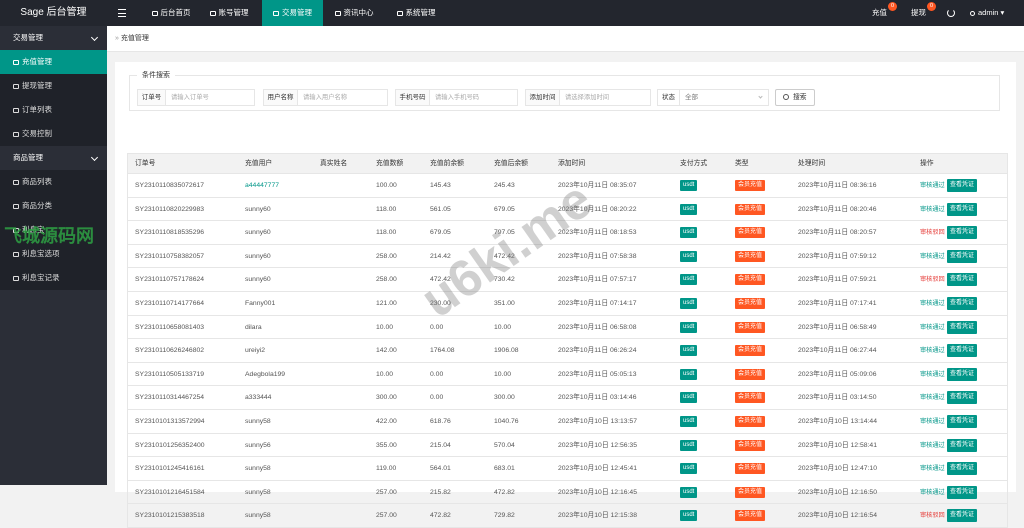  Describe the element at coordinates (37, 109) in the screenshot. I see `sidebar-label: 订单列表` at that location.